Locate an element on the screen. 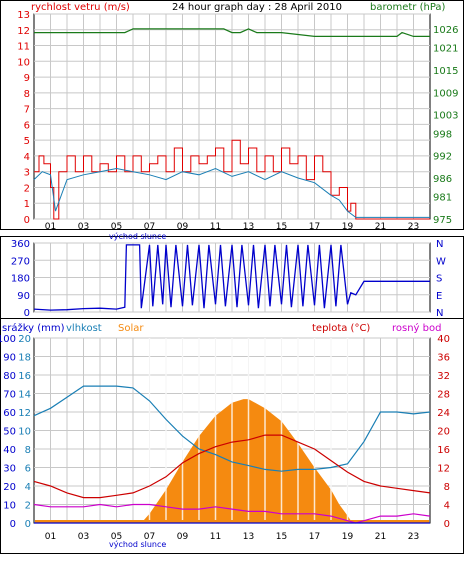 This screenshot has height=566, width=464. baro-tick-label: 1003 is located at coordinates (445, 116).